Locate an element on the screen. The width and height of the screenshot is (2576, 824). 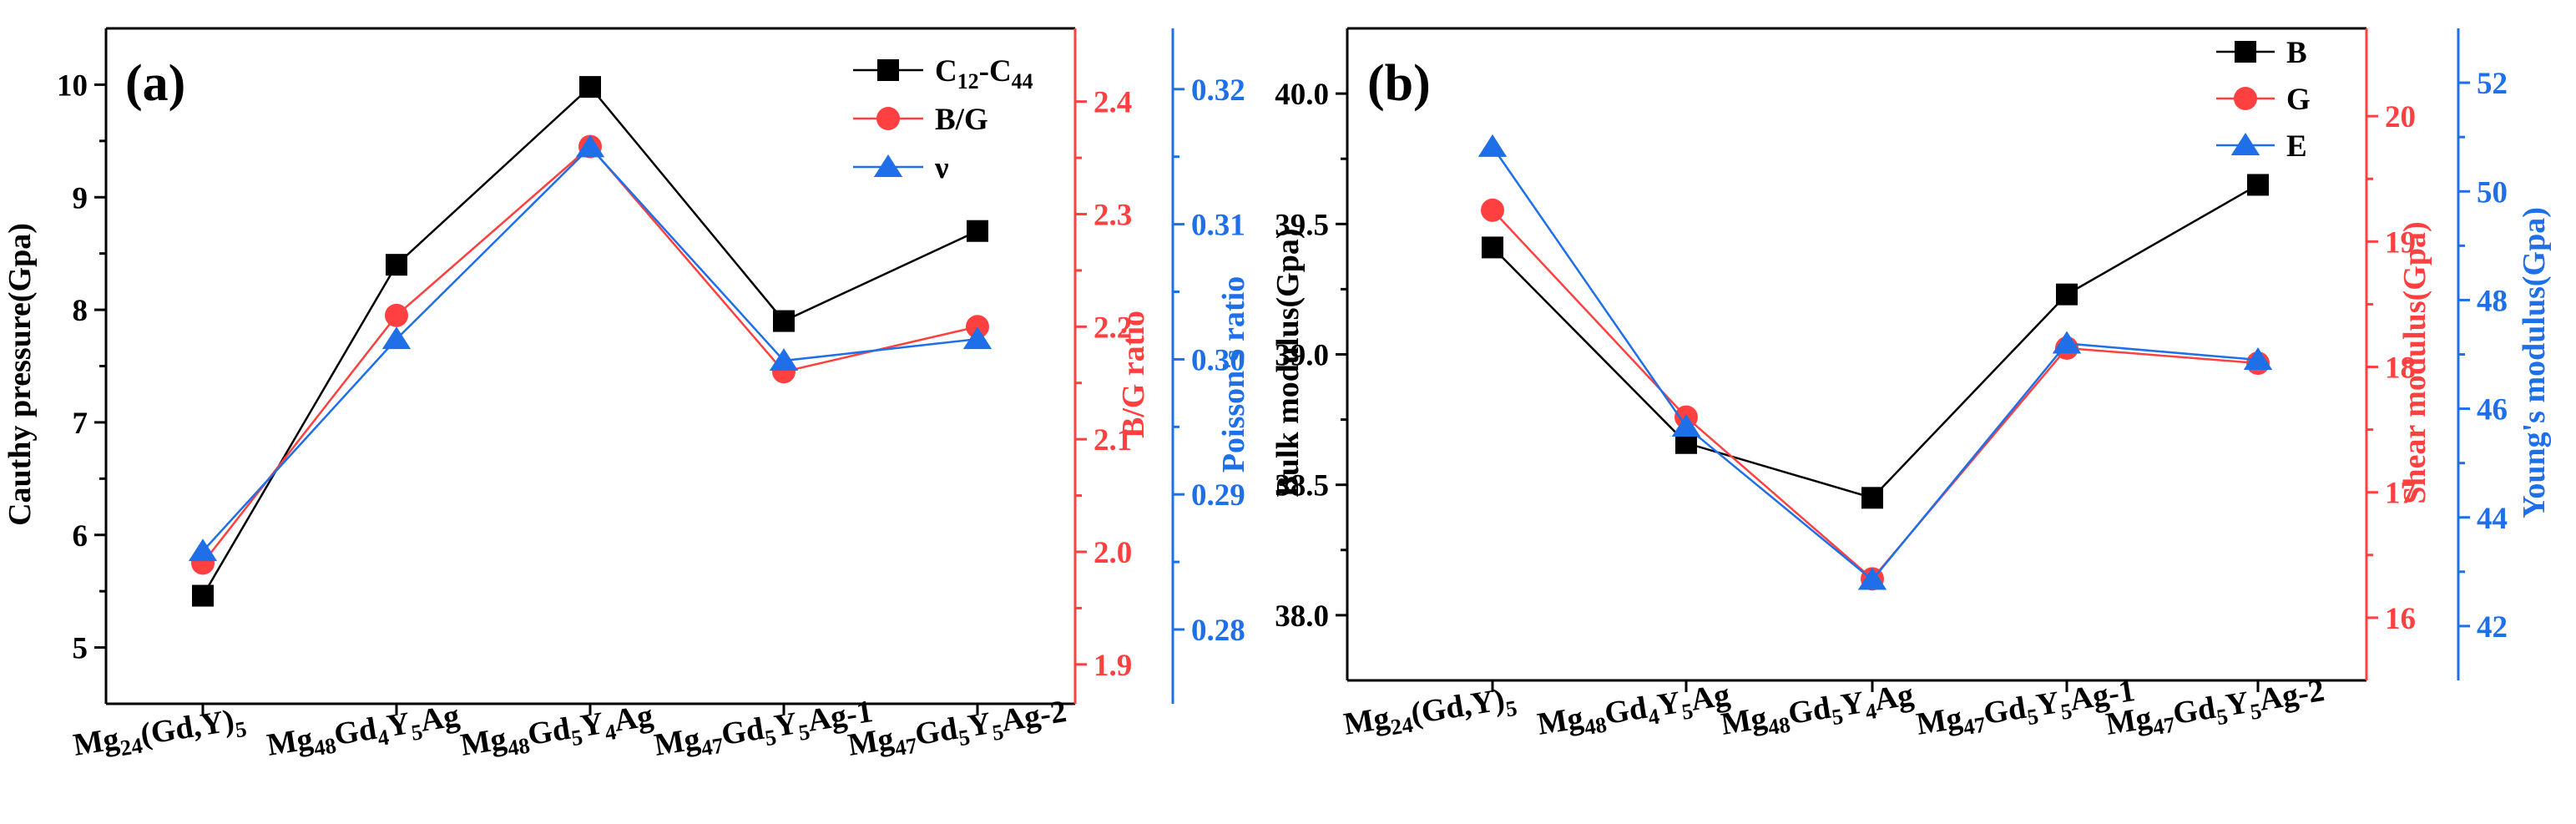
right2-y-tick-label-3: 46 is located at coordinates (2492, 410).